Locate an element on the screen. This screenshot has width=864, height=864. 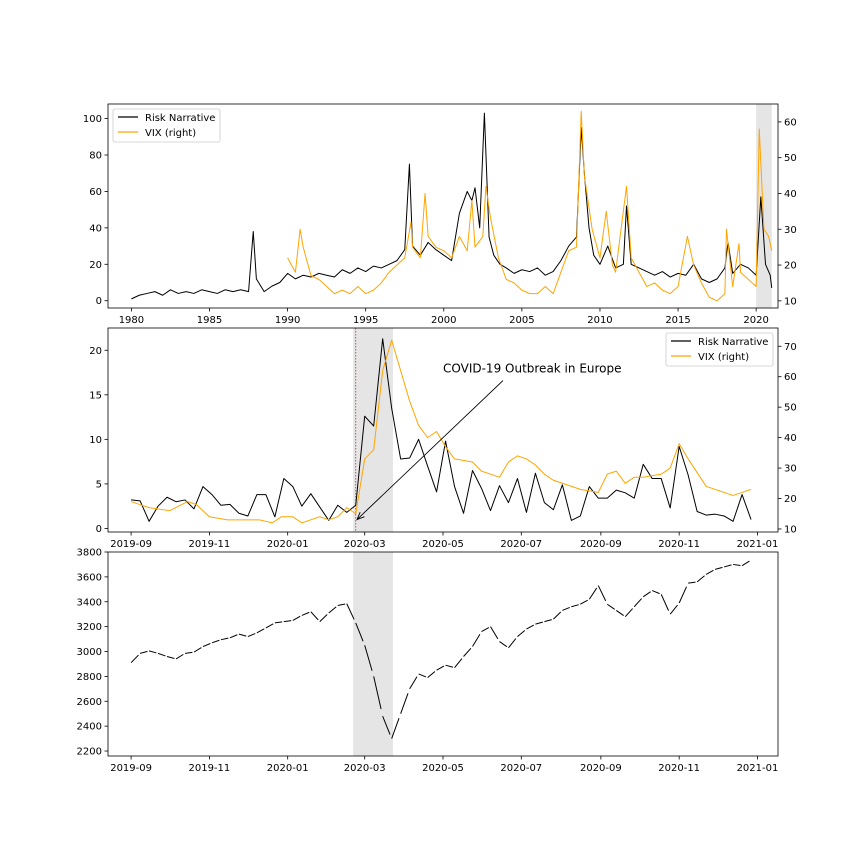
panel-2-legend: Risk Narrative VIX (right) is located at coordinates (719, 349).